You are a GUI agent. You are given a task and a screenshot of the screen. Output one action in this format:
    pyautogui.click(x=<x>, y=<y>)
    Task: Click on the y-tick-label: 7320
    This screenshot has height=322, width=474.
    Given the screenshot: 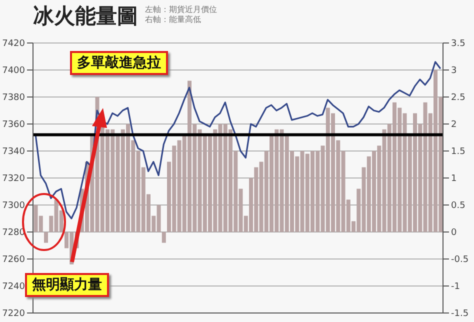 What is the action you would take?
    pyautogui.click(x=14, y=179)
    